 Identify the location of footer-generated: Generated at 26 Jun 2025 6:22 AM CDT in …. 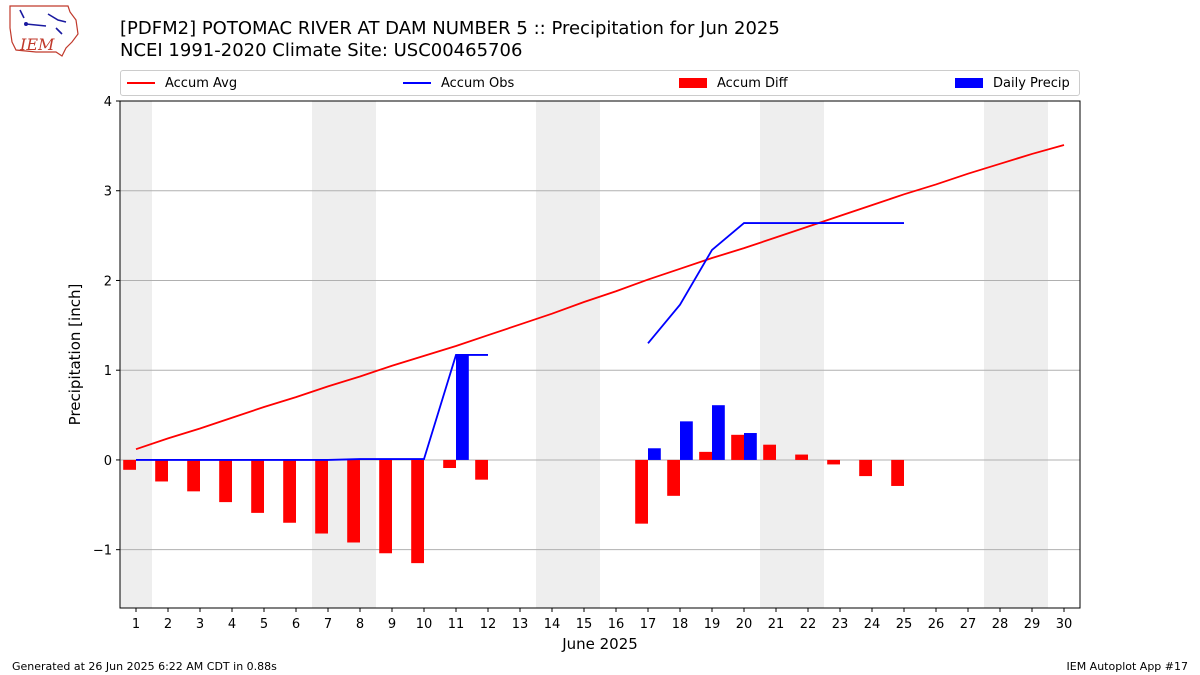
(144, 666).